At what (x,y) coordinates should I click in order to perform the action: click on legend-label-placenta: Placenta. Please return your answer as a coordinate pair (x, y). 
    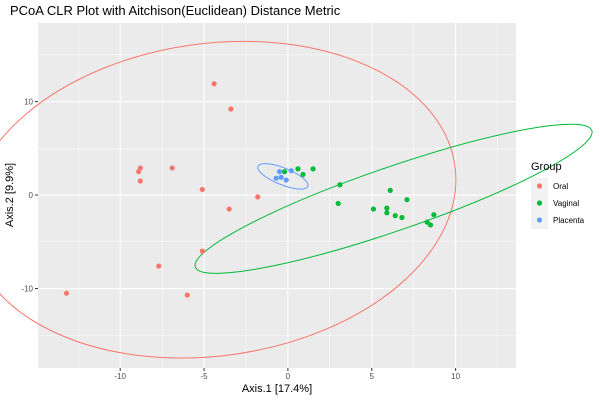
    Looking at the image, I should click on (569, 220).